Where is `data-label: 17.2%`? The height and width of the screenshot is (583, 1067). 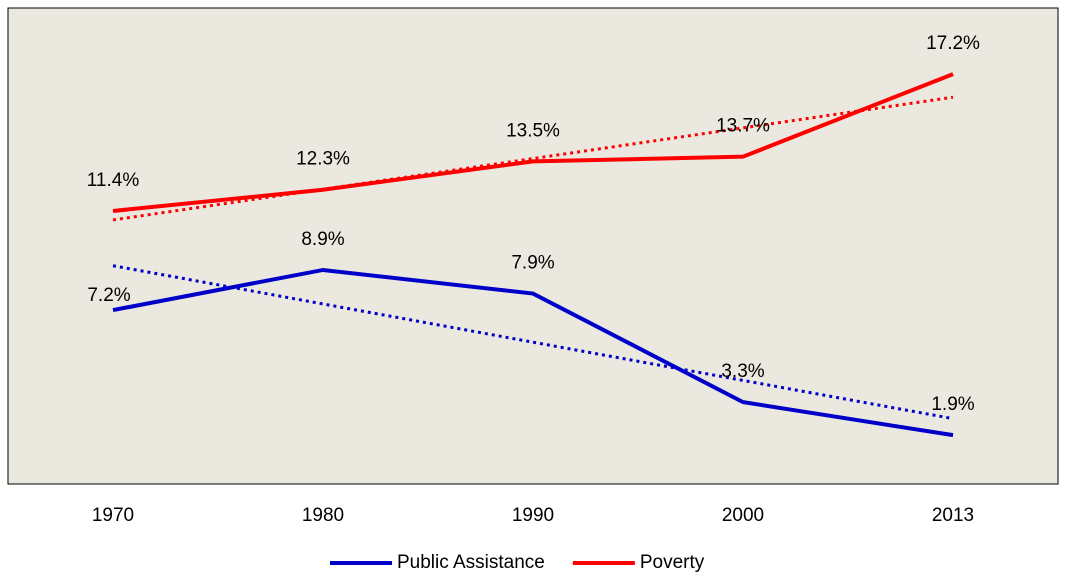 data-label: 17.2% is located at coordinates (953, 43).